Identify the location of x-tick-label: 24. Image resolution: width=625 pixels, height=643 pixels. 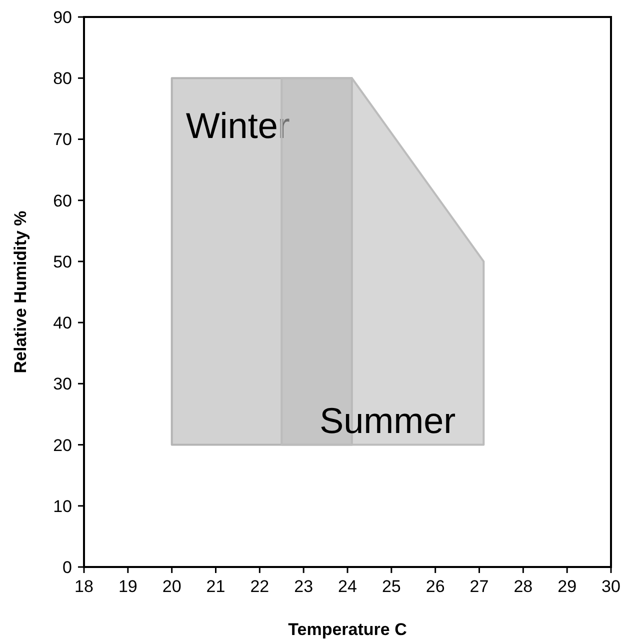
(347, 586).